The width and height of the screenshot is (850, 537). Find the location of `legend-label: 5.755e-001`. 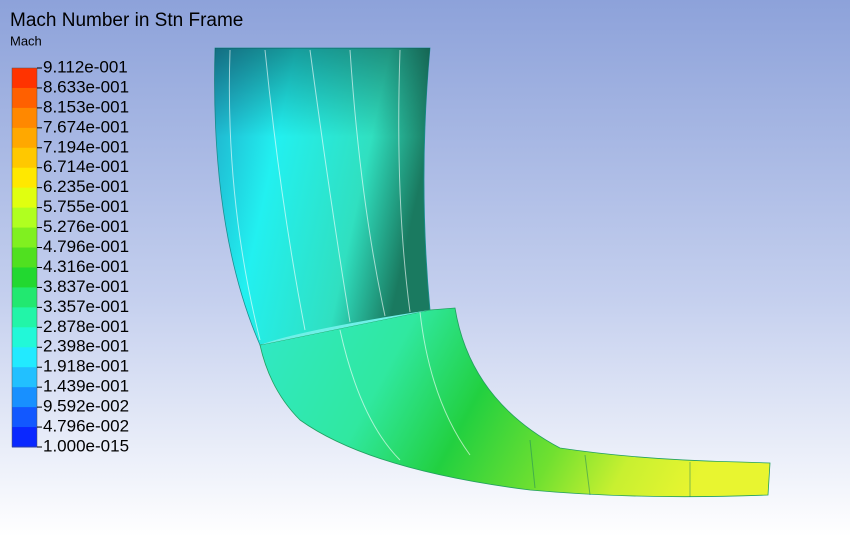

legend-label: 5.755e-001 is located at coordinates (86, 206).